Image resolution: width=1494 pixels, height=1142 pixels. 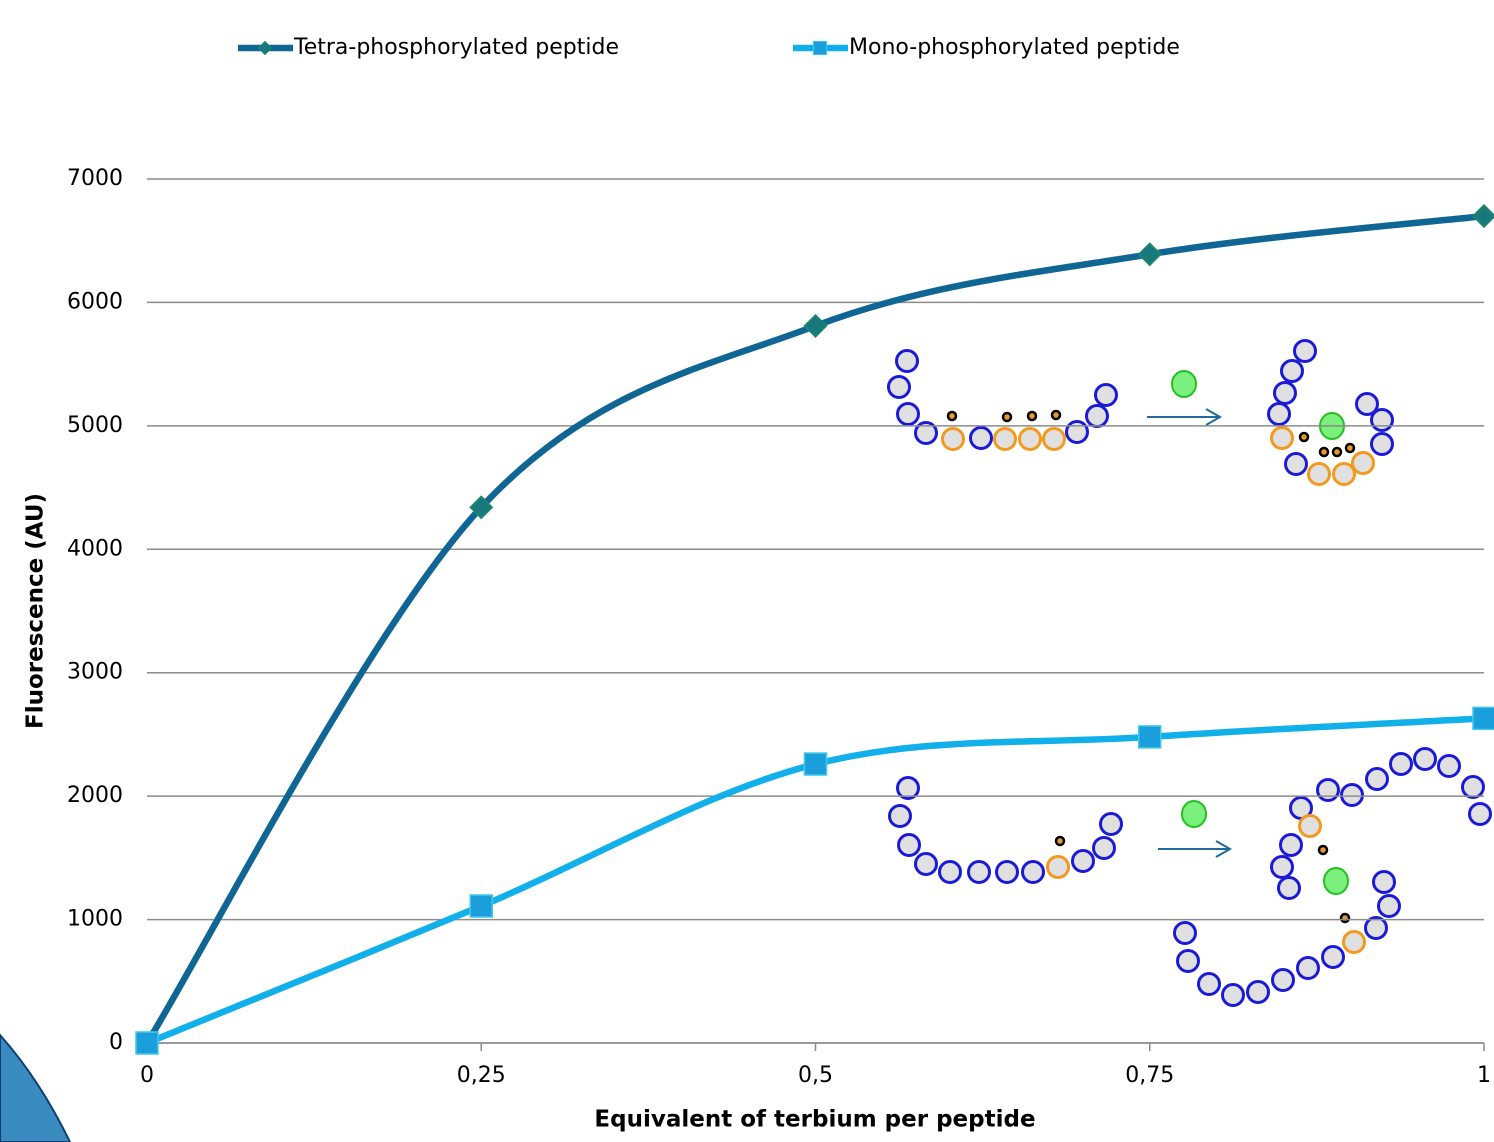 What do you see at coordinates (95, 795) in the screenshot?
I see `y-tick-label: 2000` at bounding box center [95, 795].